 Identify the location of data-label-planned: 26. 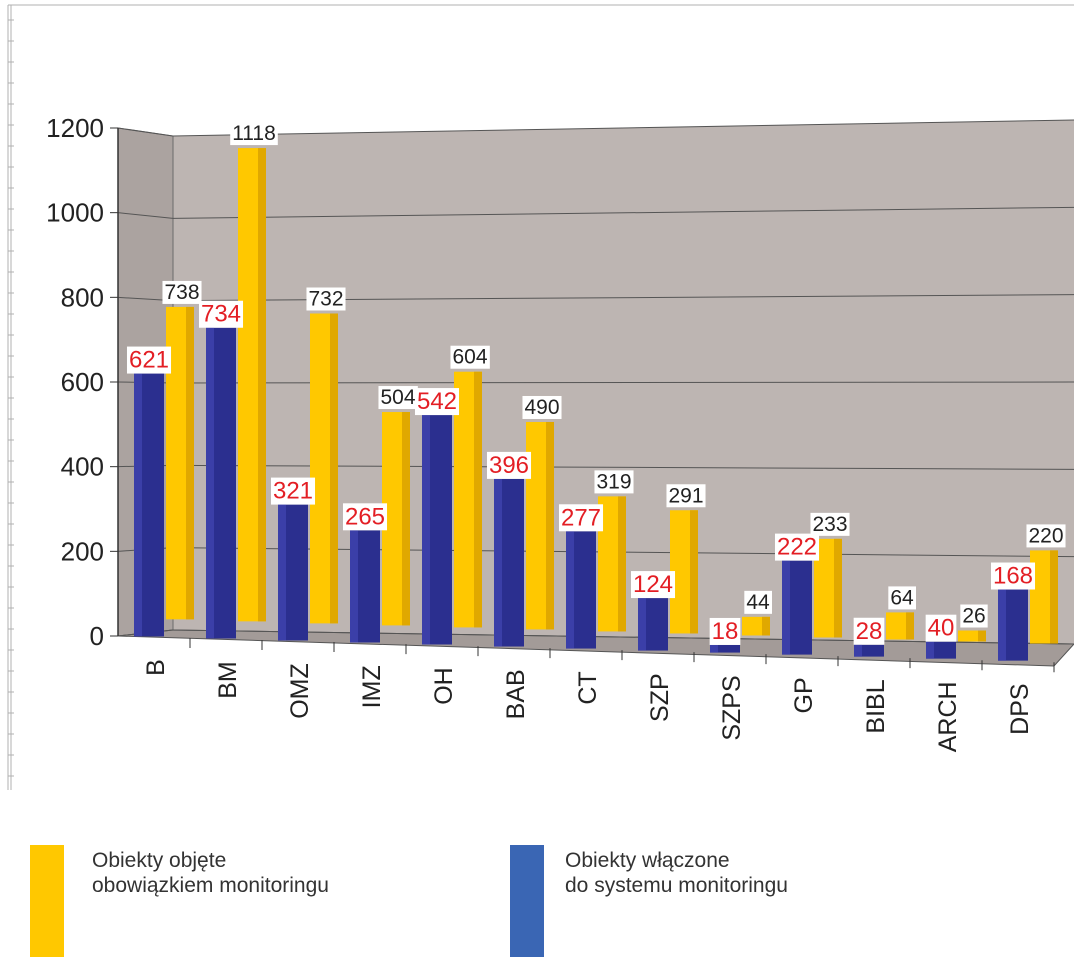
(973, 616).